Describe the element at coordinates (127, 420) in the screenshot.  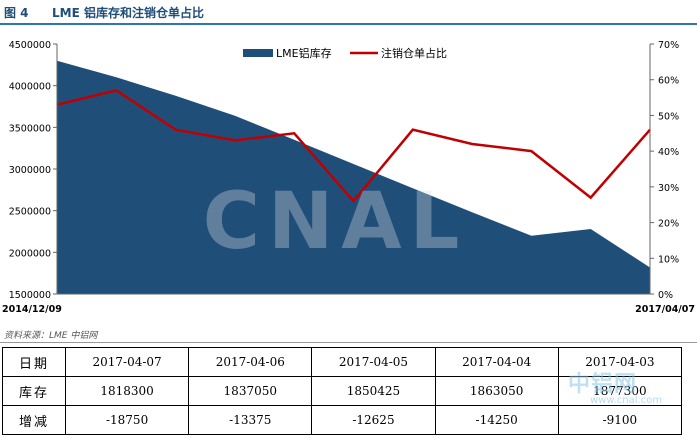
I see `table-cell: -18750` at that location.